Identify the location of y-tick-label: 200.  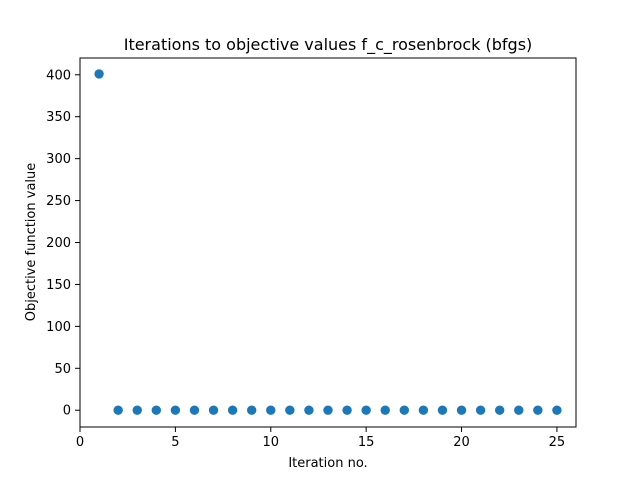
(58, 243).